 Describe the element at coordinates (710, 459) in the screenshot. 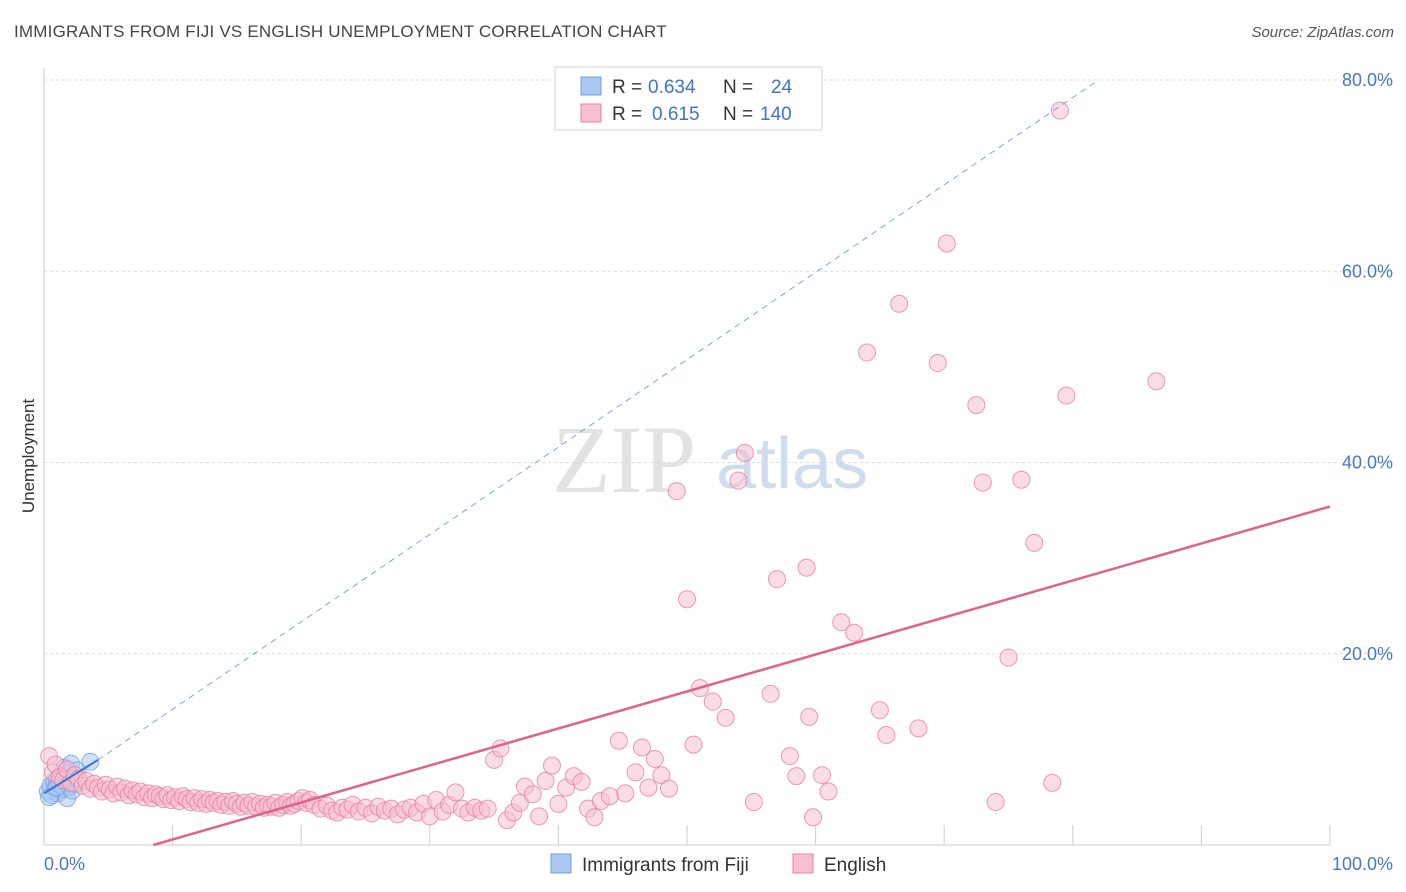

I see `watermark: ZIP atlas` at that location.